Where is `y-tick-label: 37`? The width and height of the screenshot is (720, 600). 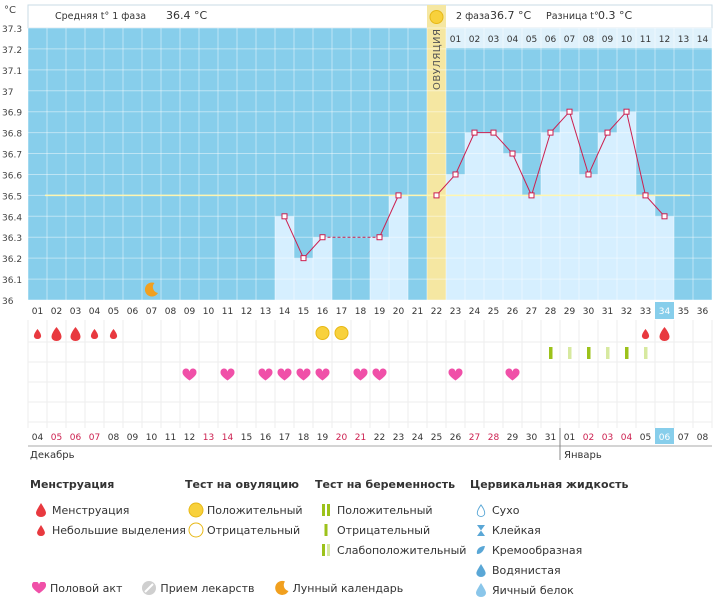 y-tick-label: 37 is located at coordinates (7, 93).